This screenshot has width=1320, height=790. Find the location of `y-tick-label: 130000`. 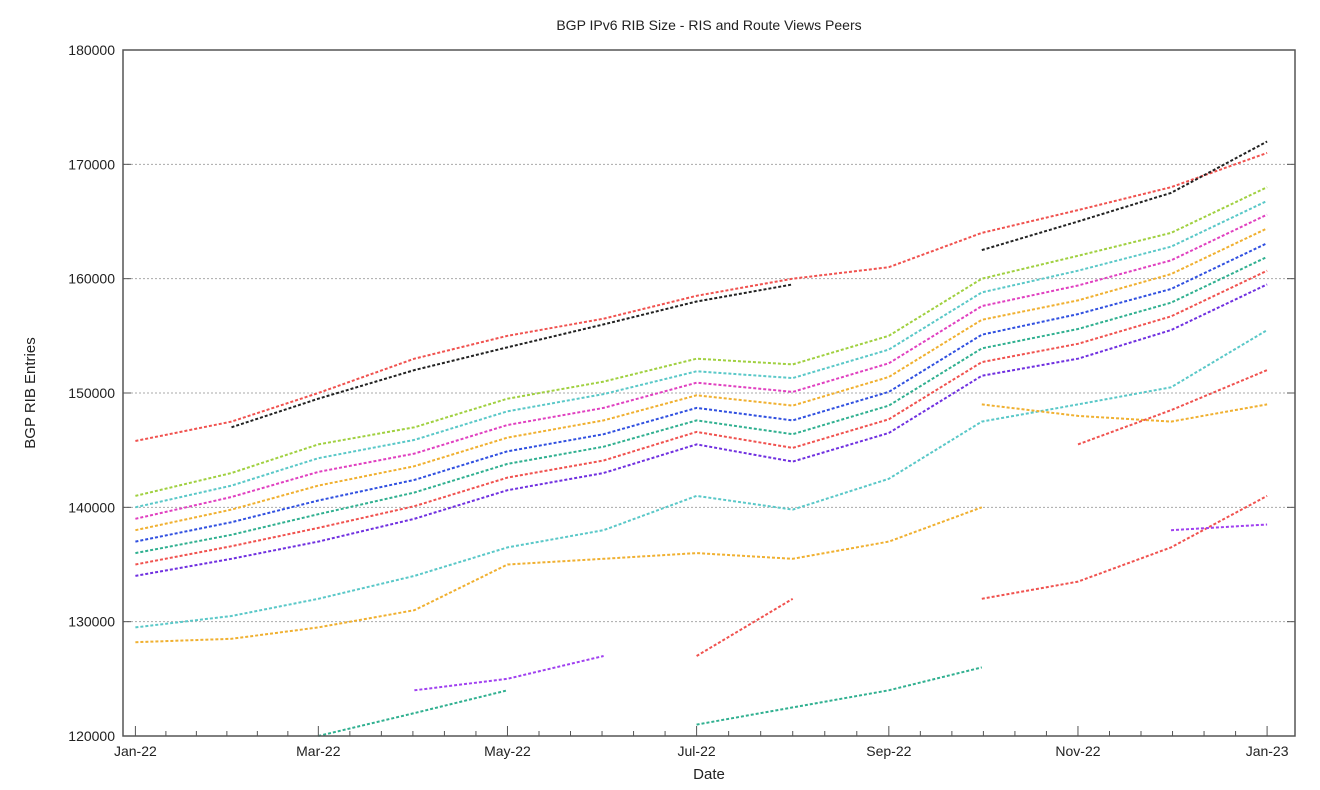

y-tick-label: 130000 is located at coordinates (91, 622).